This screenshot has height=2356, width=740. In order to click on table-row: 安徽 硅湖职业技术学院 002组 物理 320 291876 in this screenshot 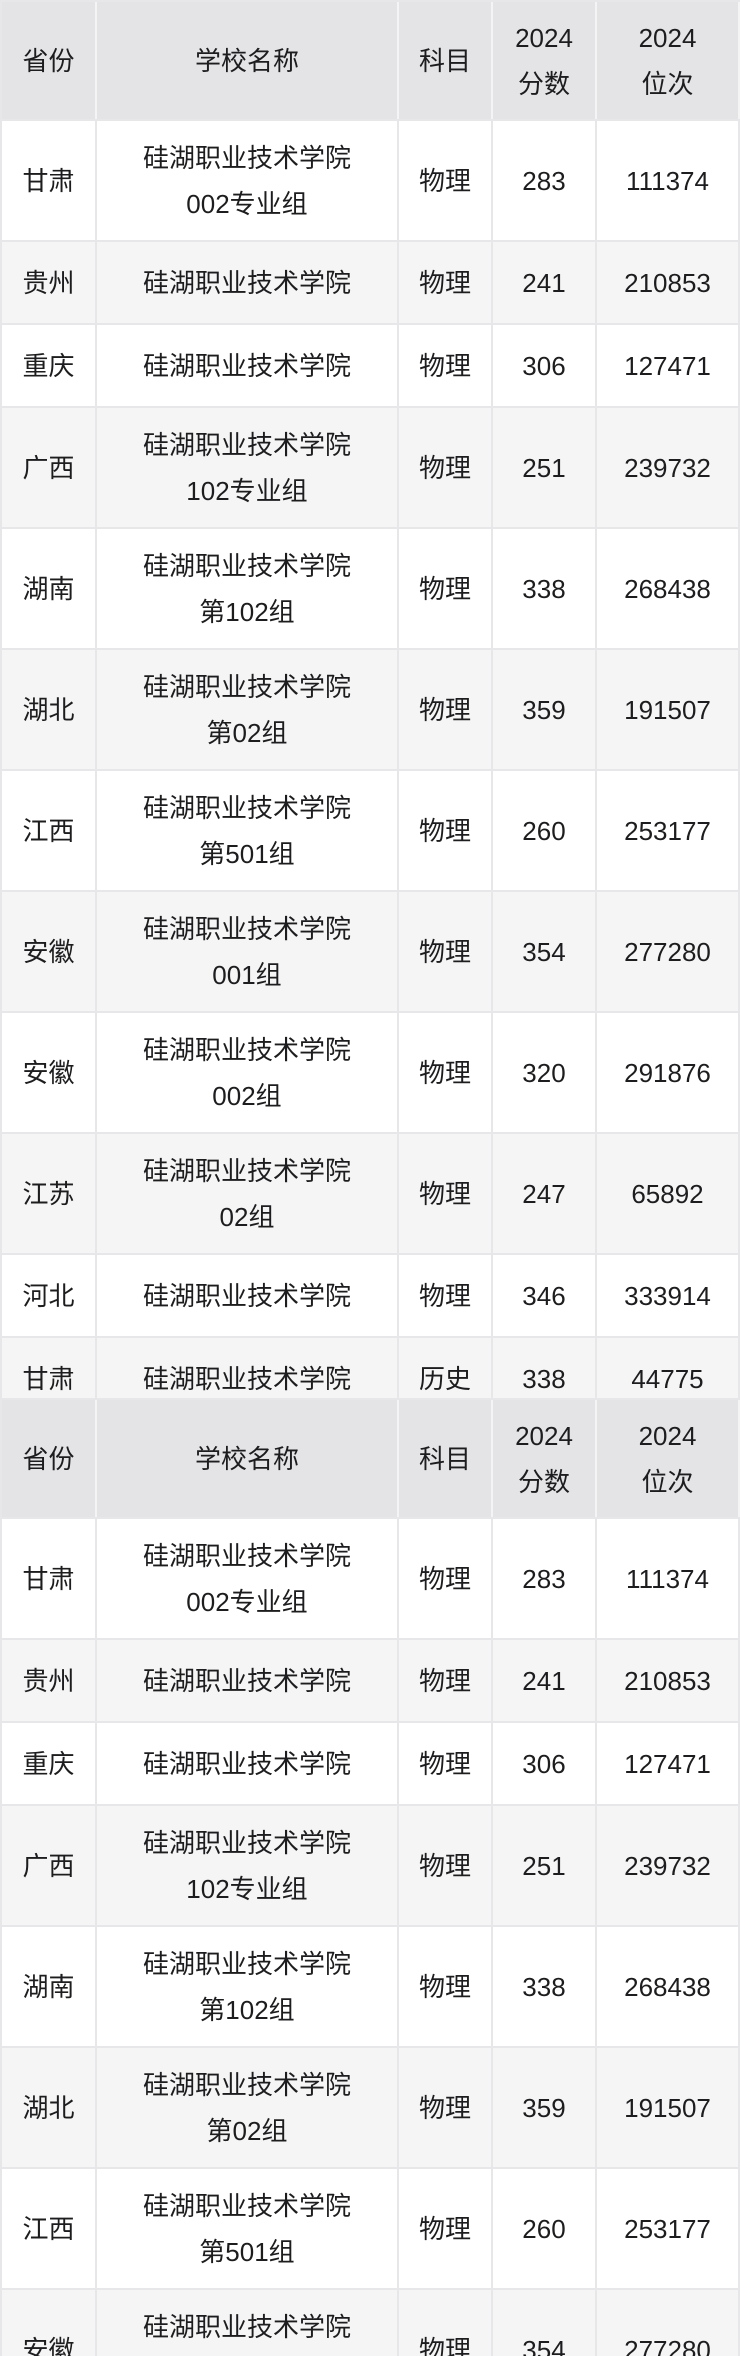, I will do `click(370, 1073)`.